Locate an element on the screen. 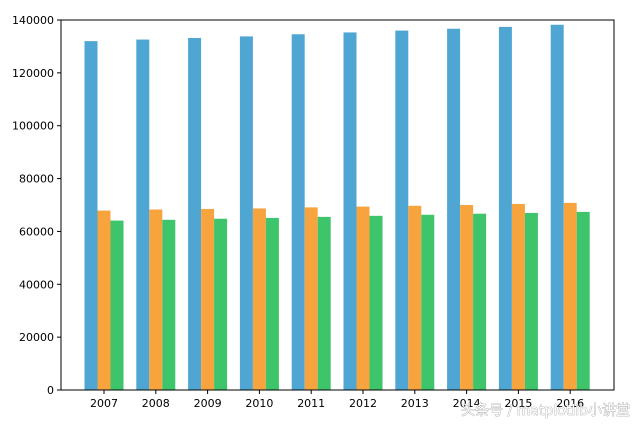  x-tick-label-2011: 2011 is located at coordinates (311, 403).